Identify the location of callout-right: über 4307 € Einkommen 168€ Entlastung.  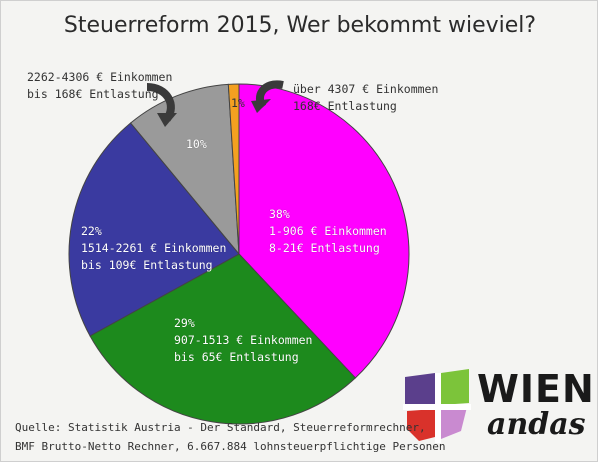
(366, 97).